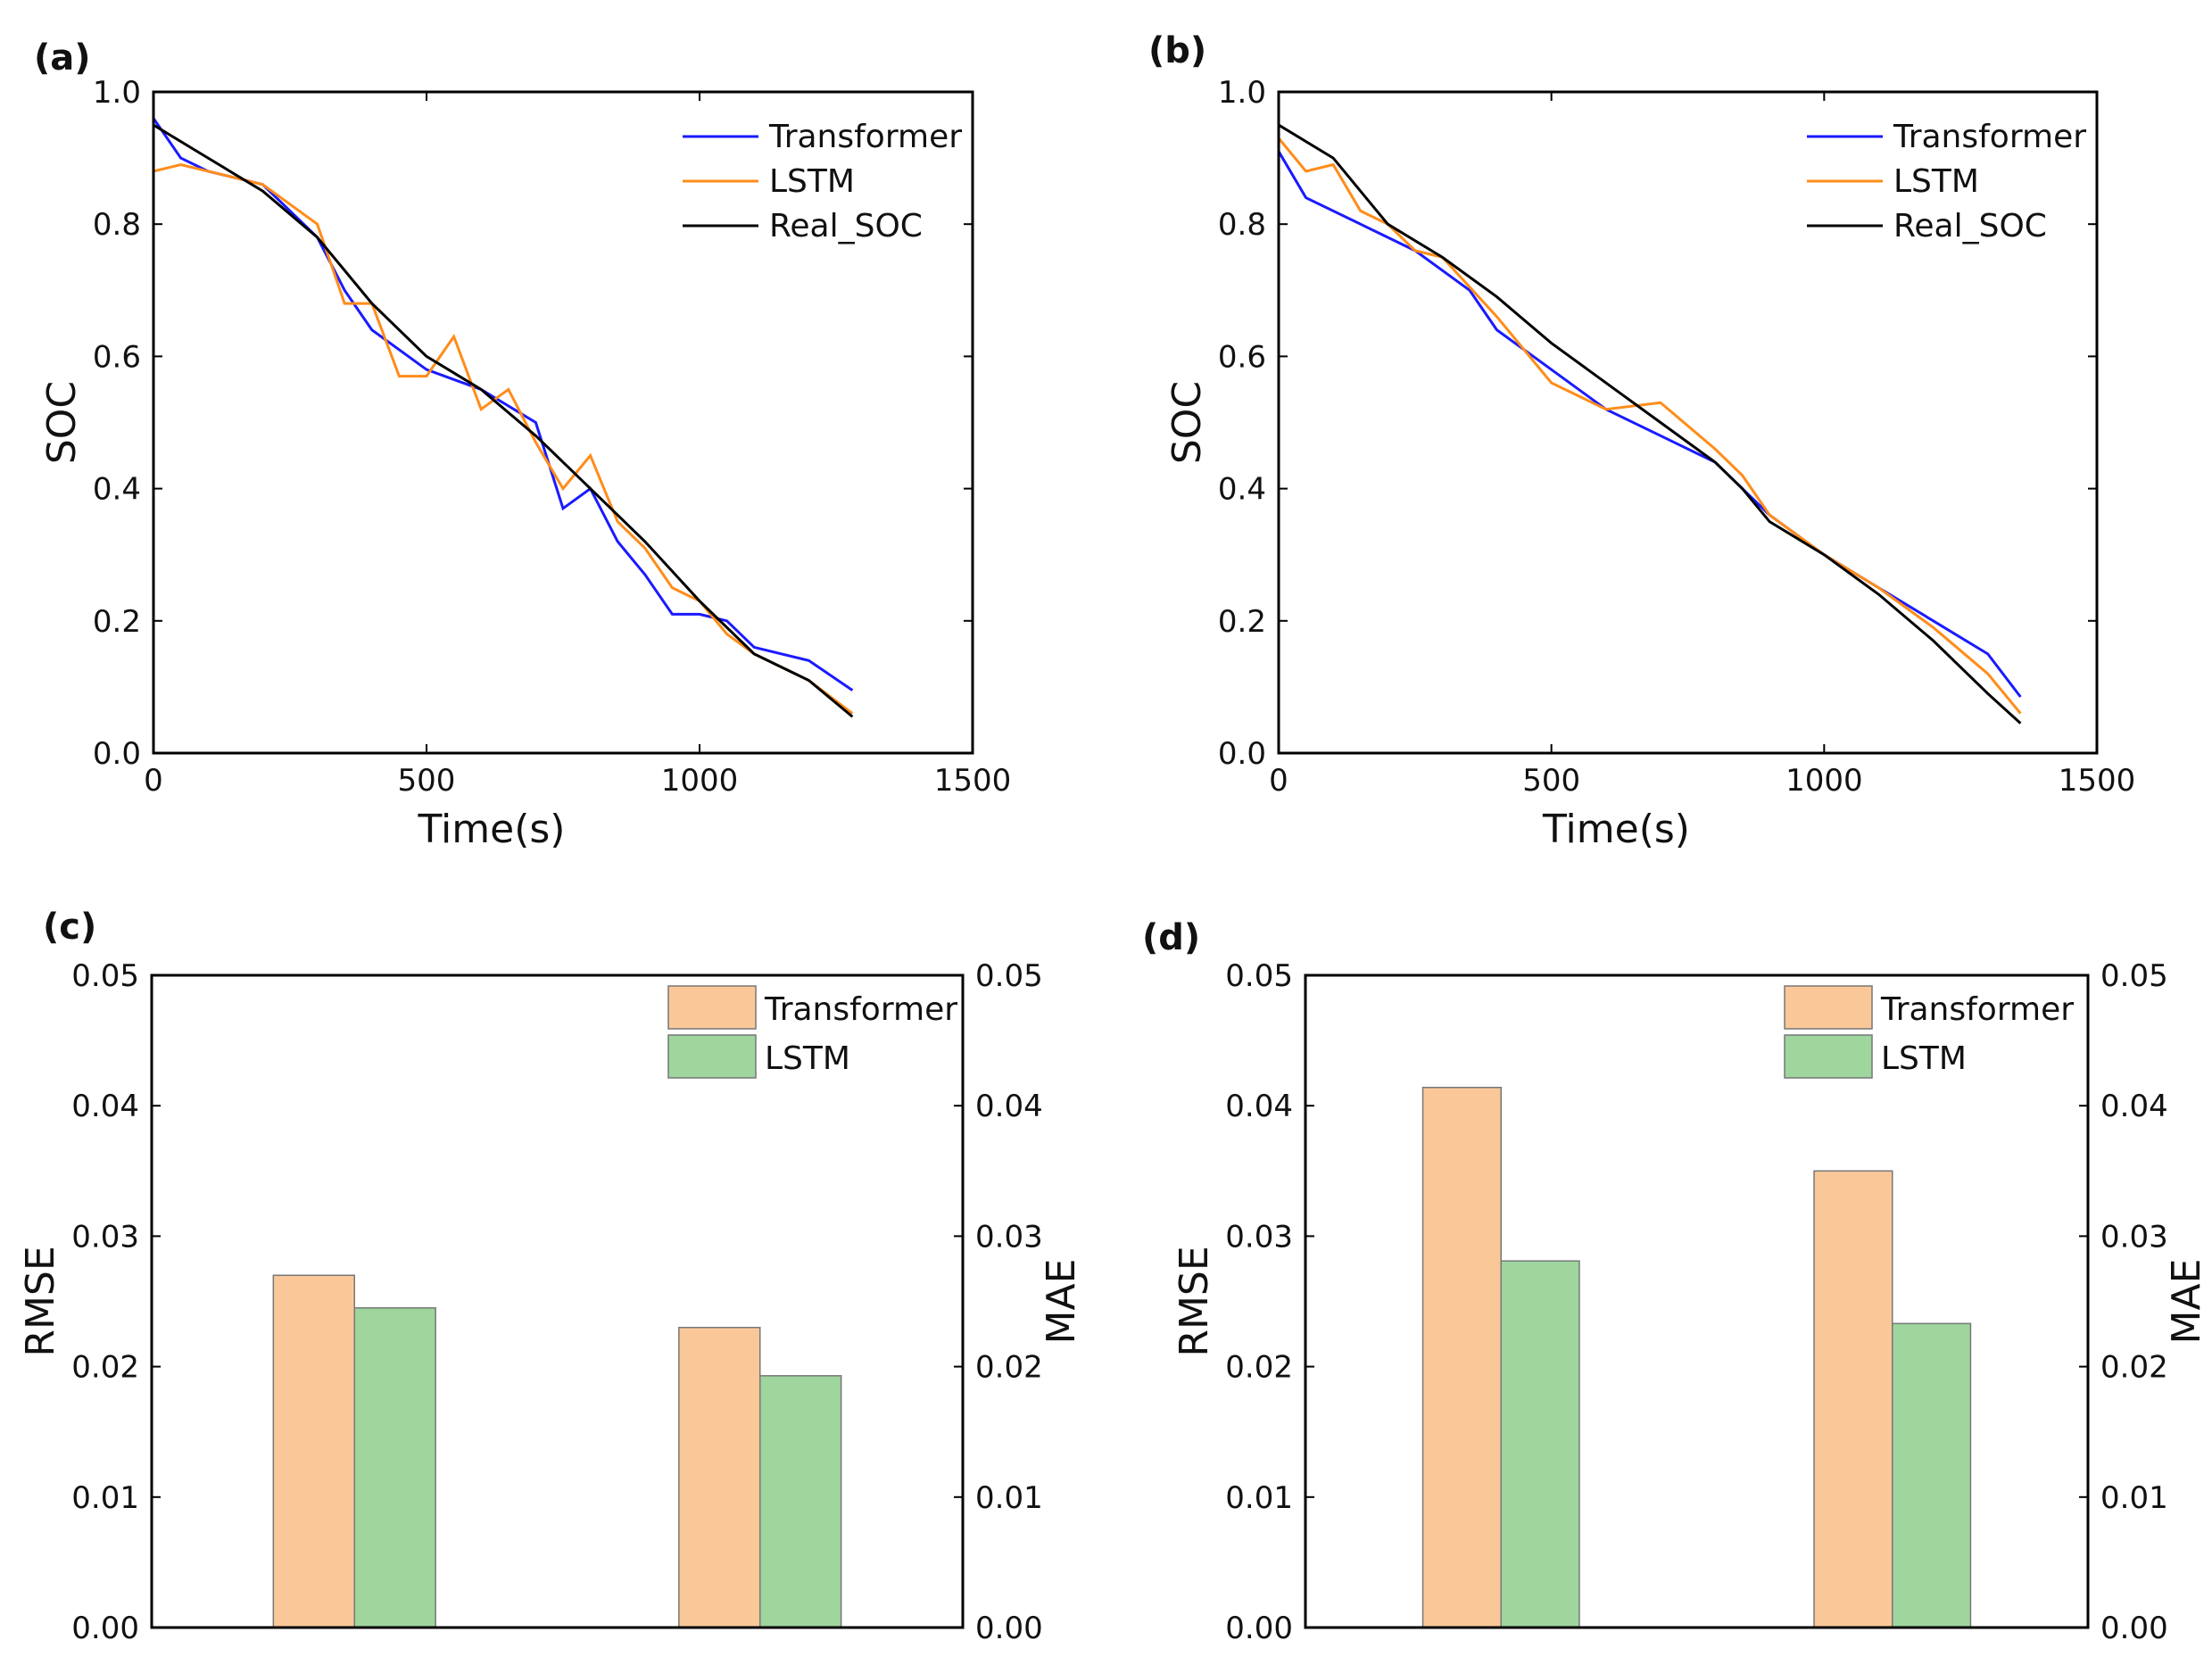  Describe the element at coordinates (63, 58) in the screenshot. I see `panel-label: (a)` at that location.